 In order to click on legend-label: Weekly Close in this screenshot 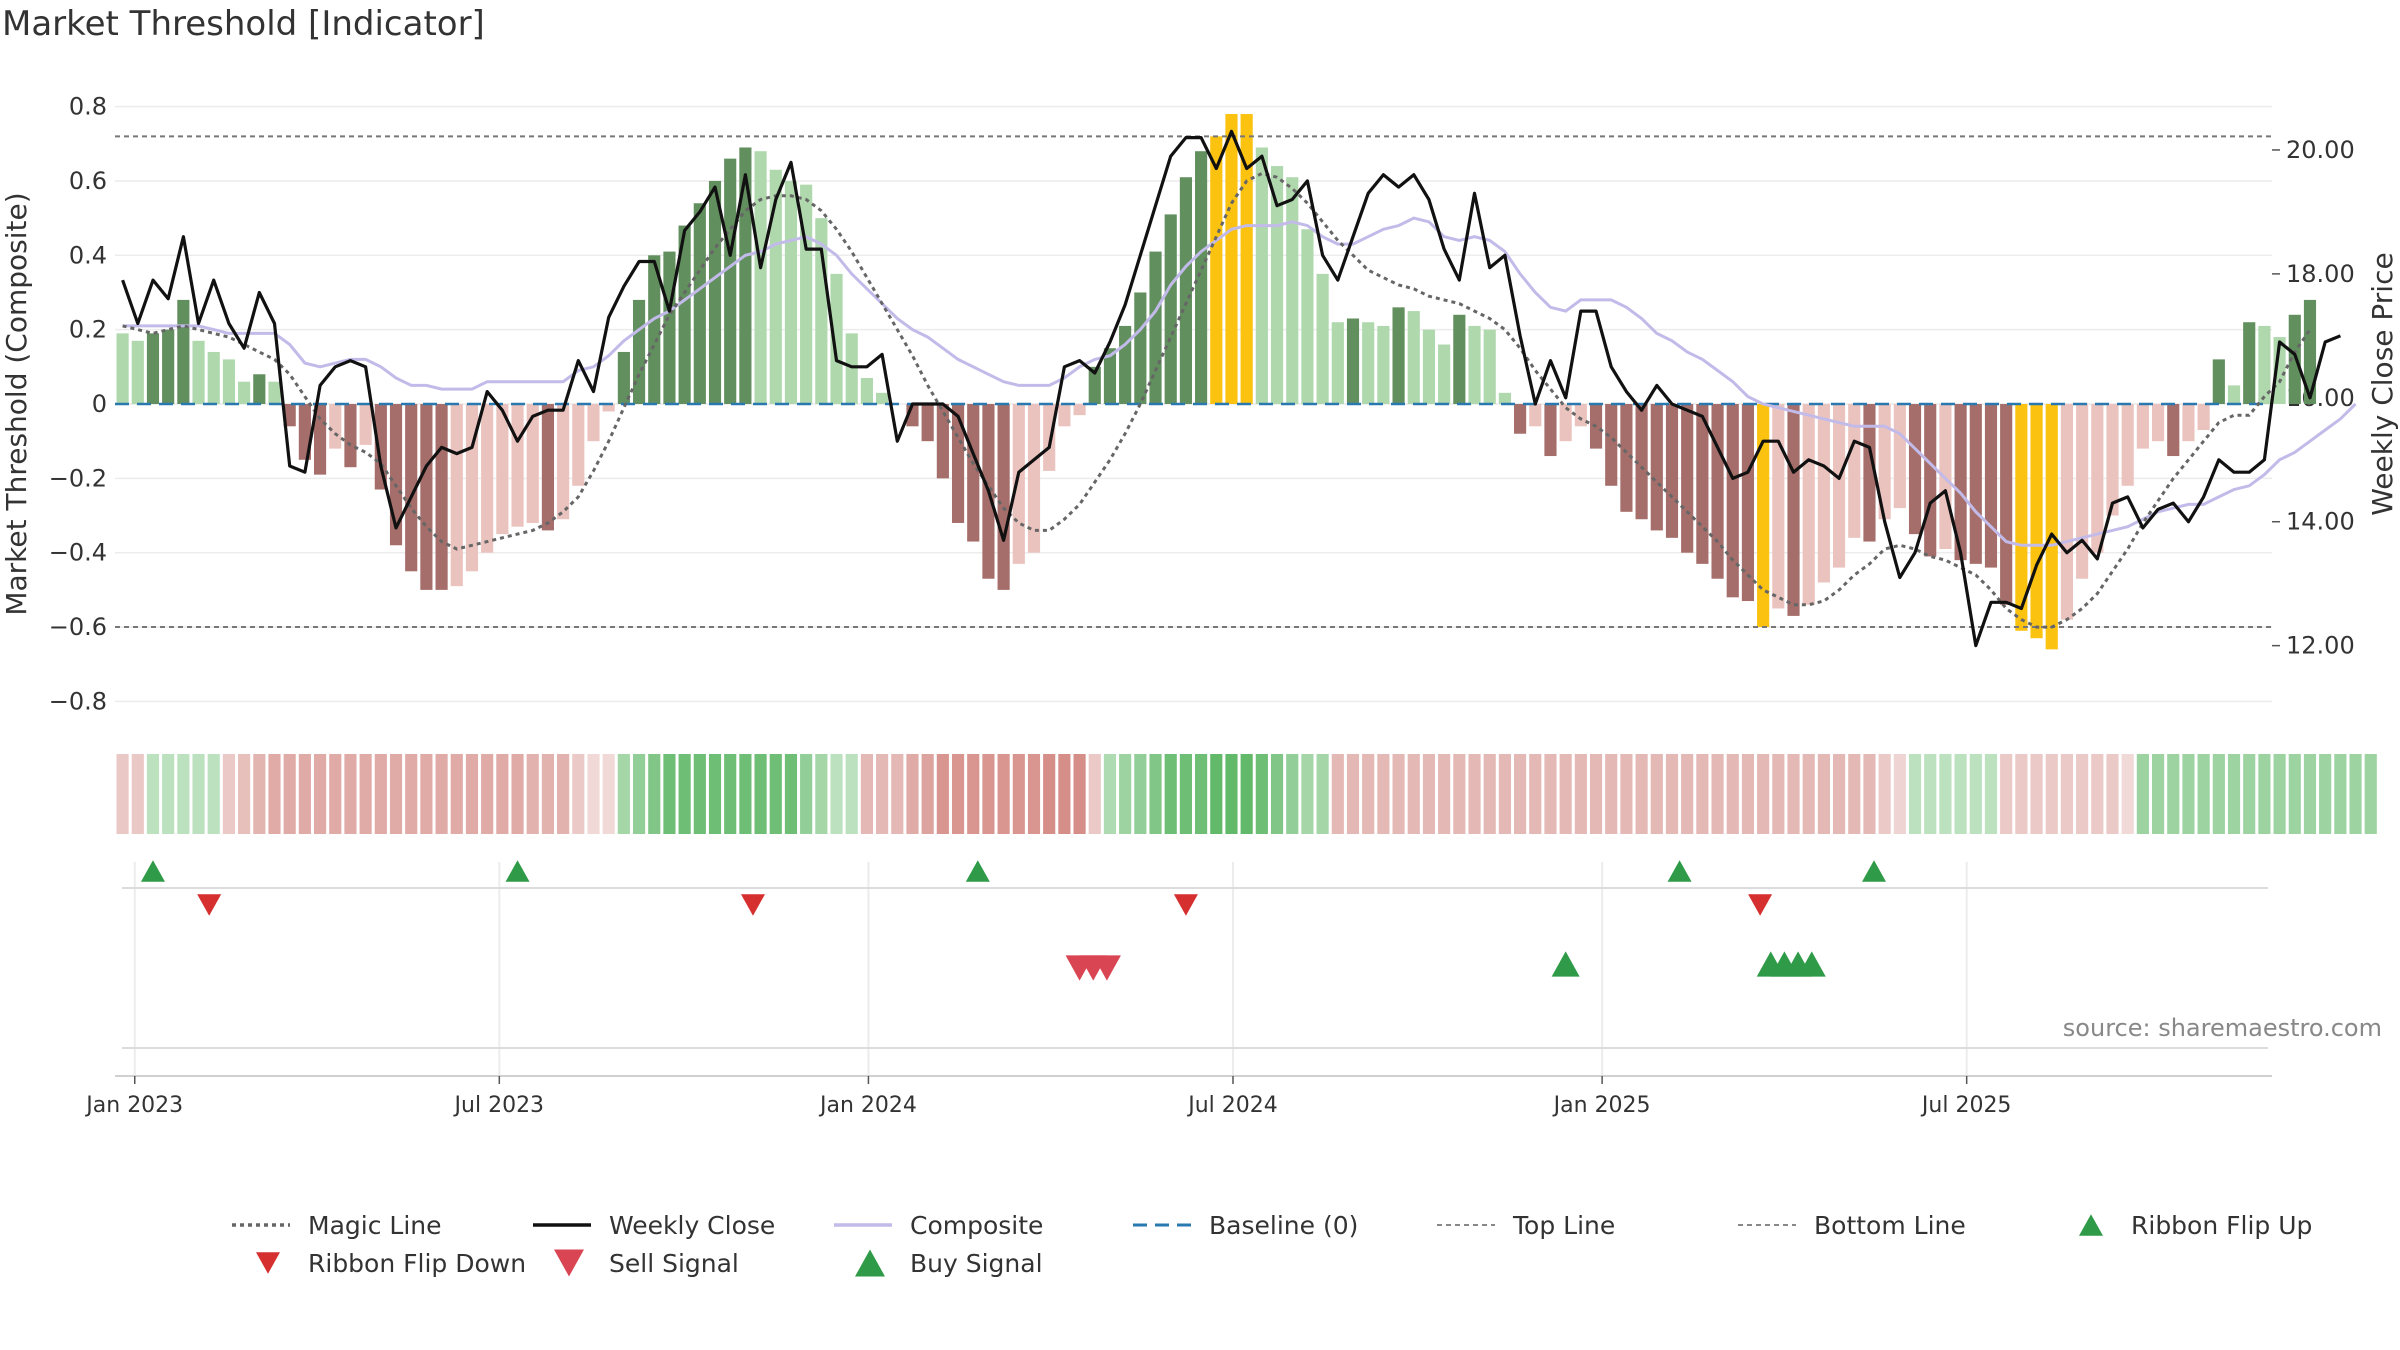, I will do `click(692, 1225)`.